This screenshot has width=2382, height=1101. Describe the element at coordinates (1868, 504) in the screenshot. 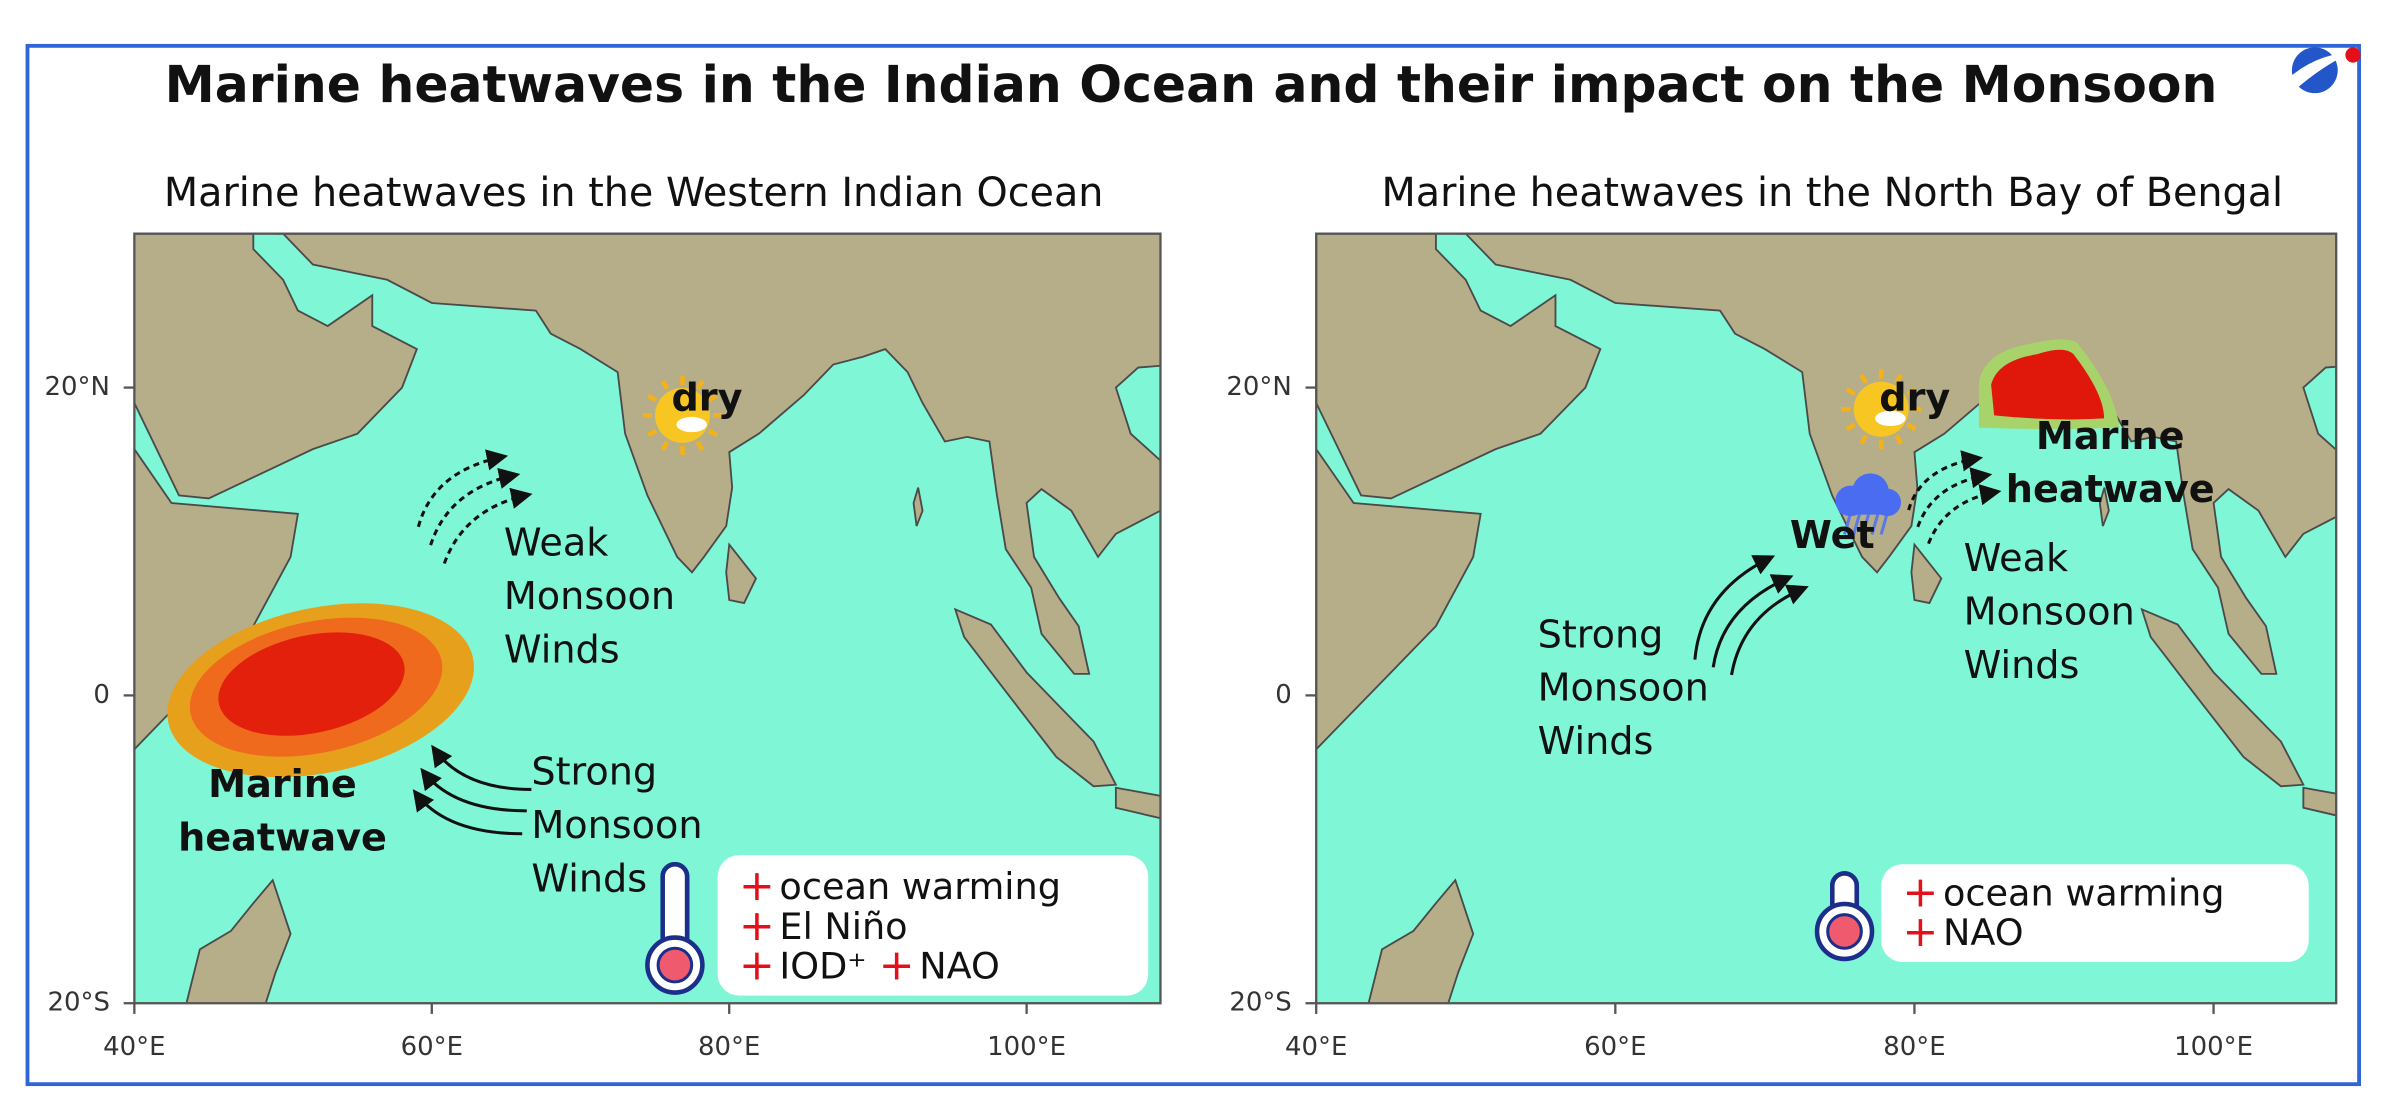

I see `rain-cloud-icon` at that location.